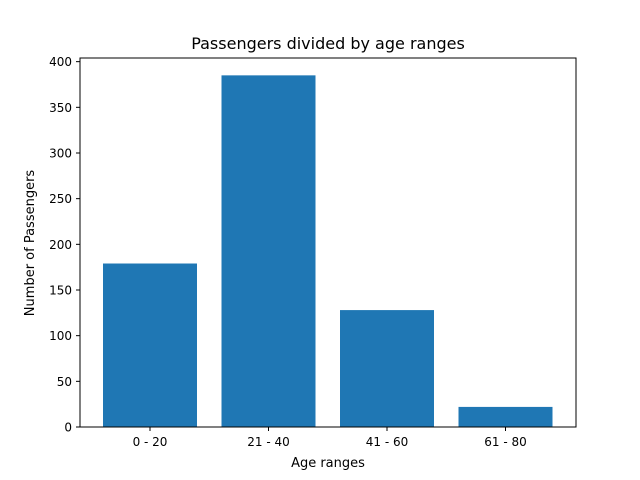  What do you see at coordinates (328, 43) in the screenshot?
I see `chart-title: Passengers divided by age ranges` at bounding box center [328, 43].